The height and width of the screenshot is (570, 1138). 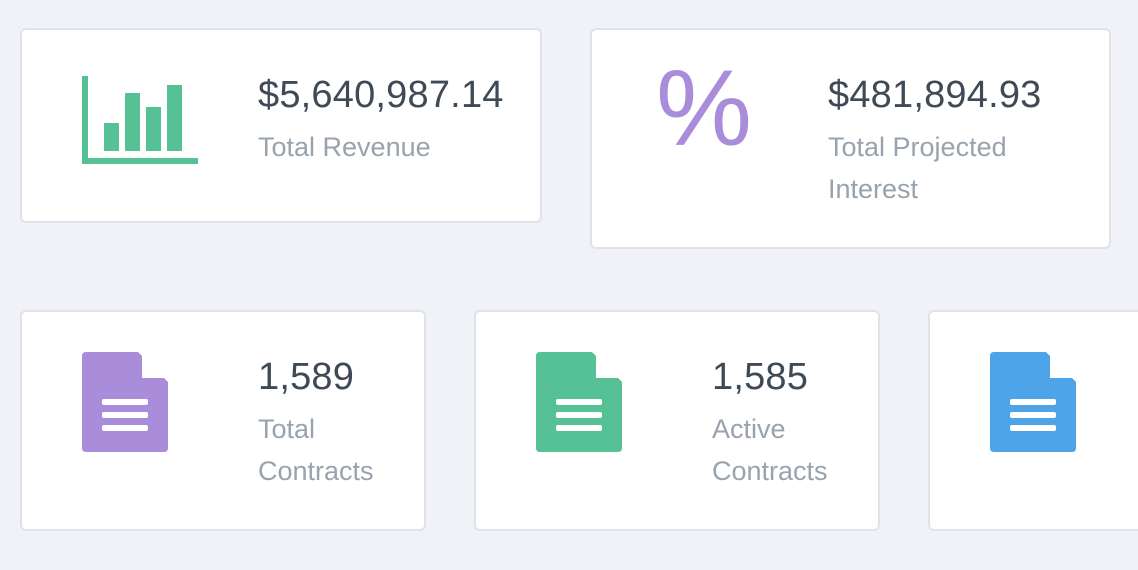 I want to click on active-contracts-value: 1,585, so click(x=760, y=377).